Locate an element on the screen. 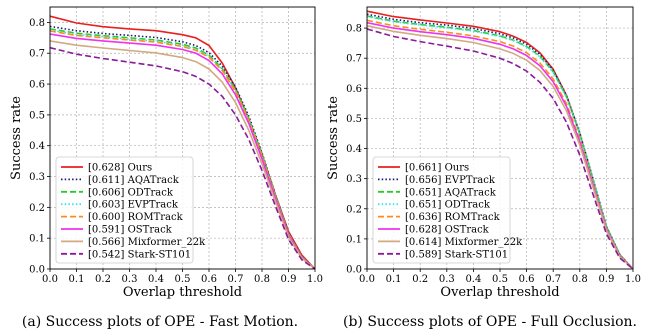 This screenshot has width=662, height=331. legend-label-5: [0.628] OSTrack is located at coordinates (447, 230).